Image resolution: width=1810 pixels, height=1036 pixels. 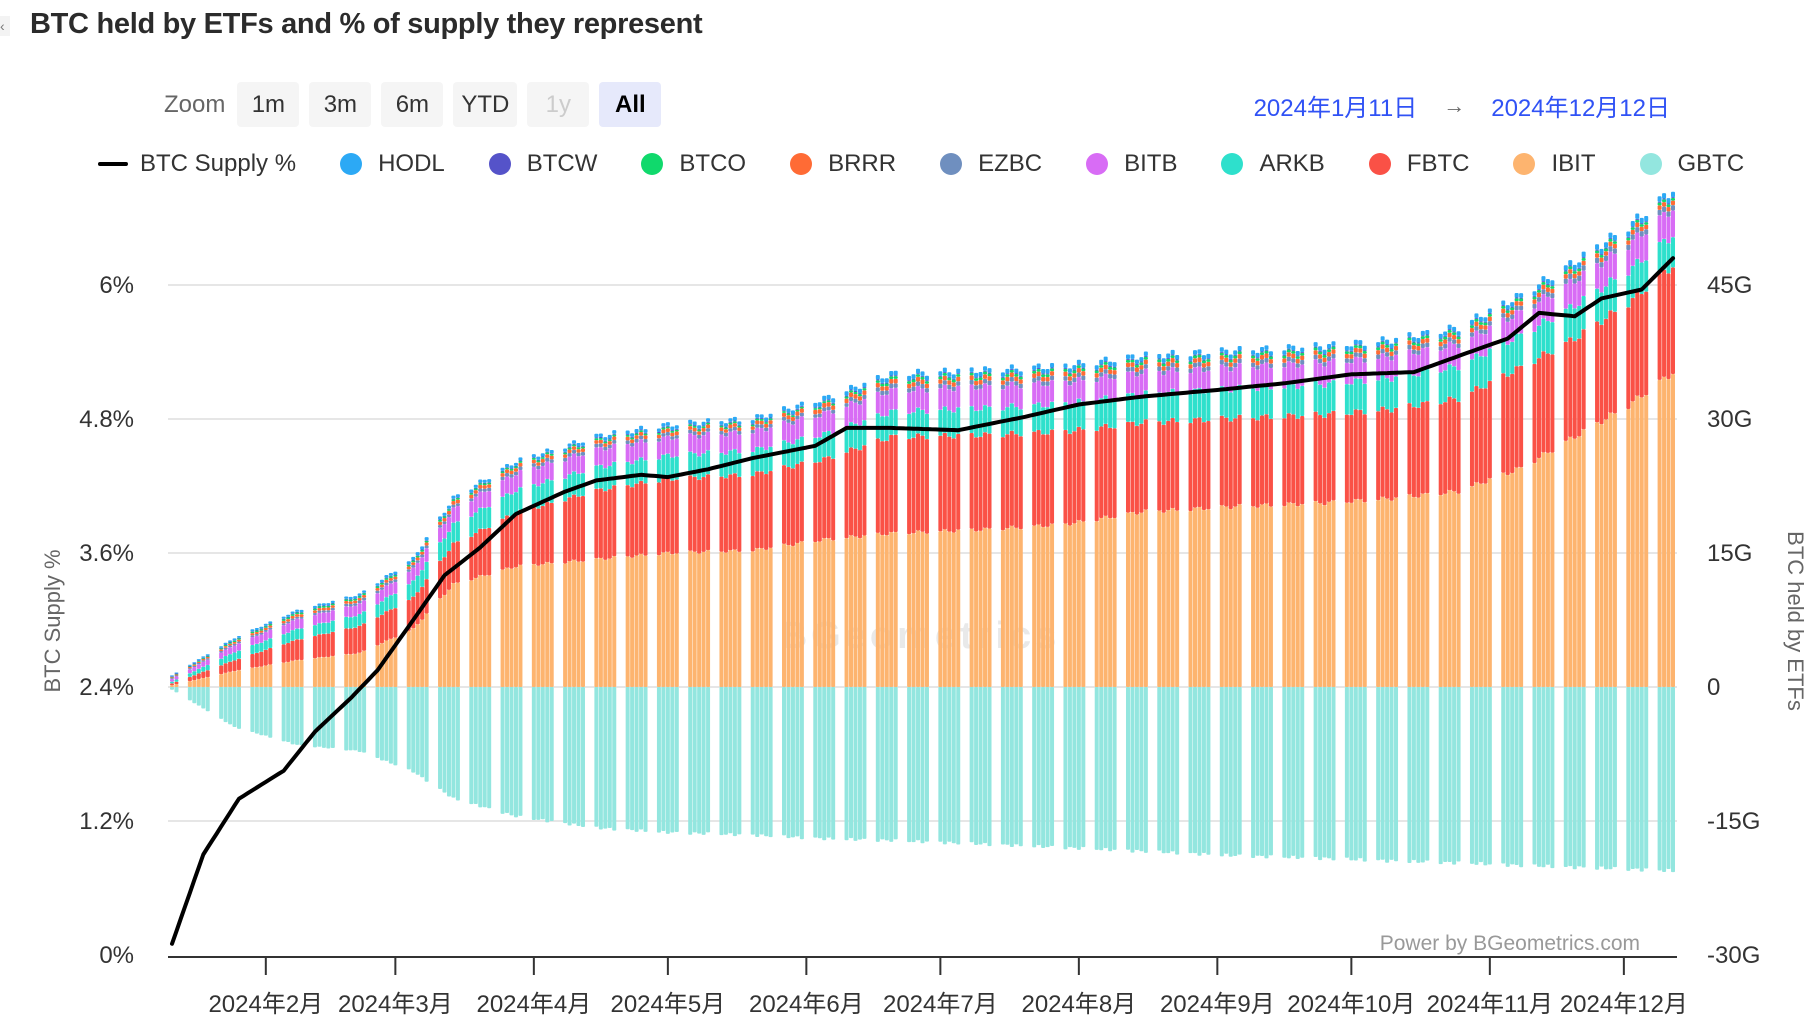 I want to click on legend-item-btcw: BTCW, so click(x=542, y=164).